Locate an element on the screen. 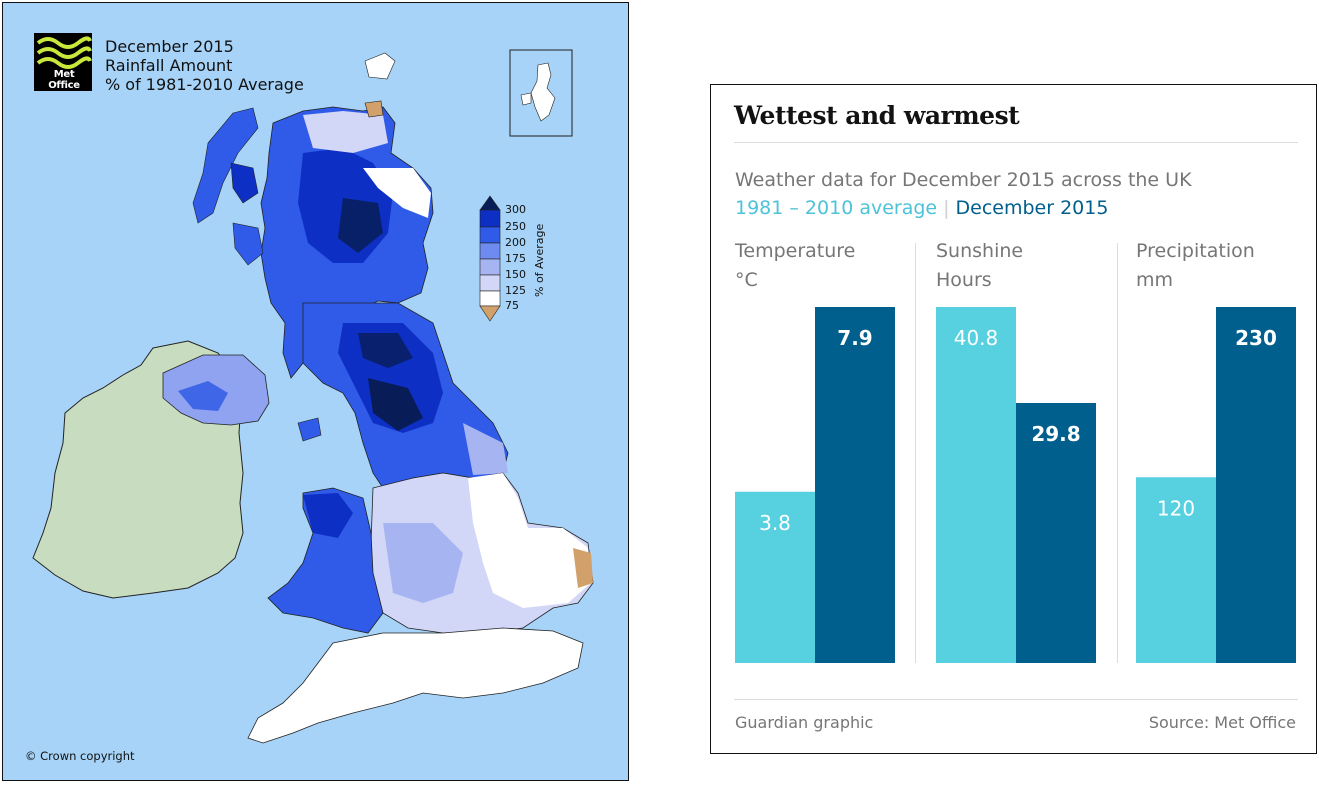  legend-tick-175: 175 is located at coordinates (515, 258).